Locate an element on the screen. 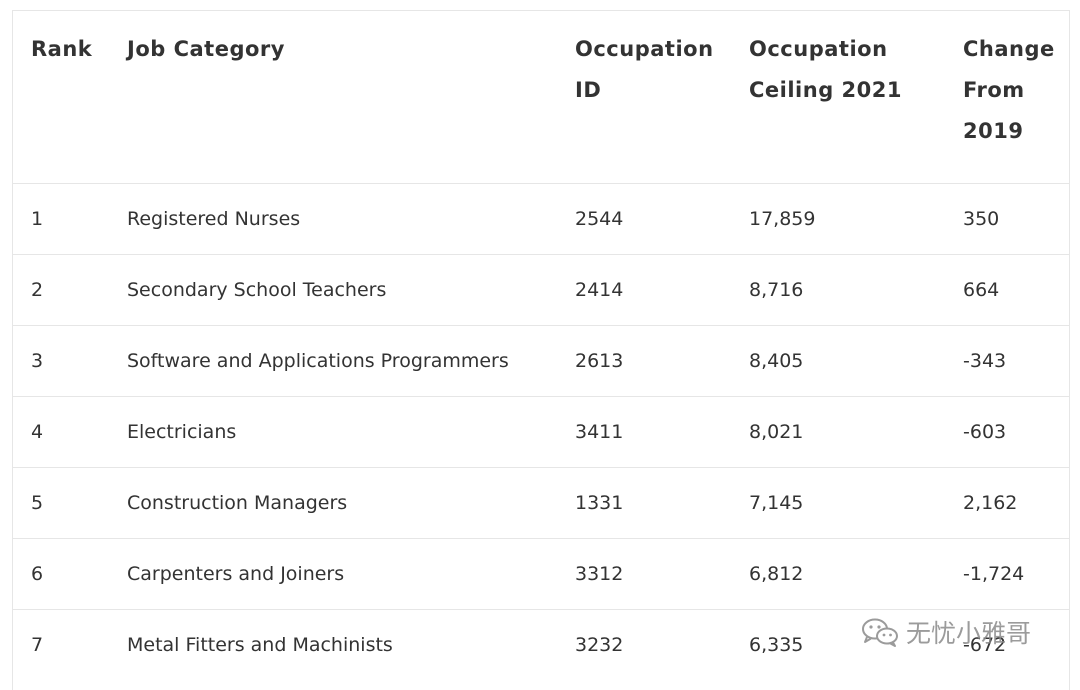  cell-occupation-id: 2613 is located at coordinates (599, 361).